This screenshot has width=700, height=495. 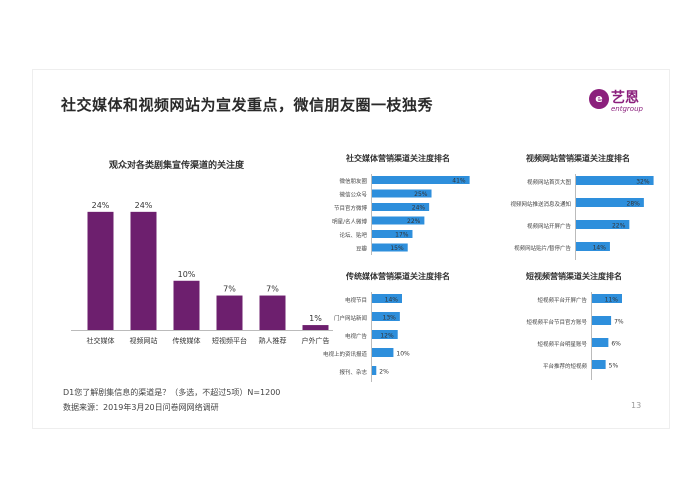 I want to click on bar-value-label-1: 7%, so click(x=619, y=322).